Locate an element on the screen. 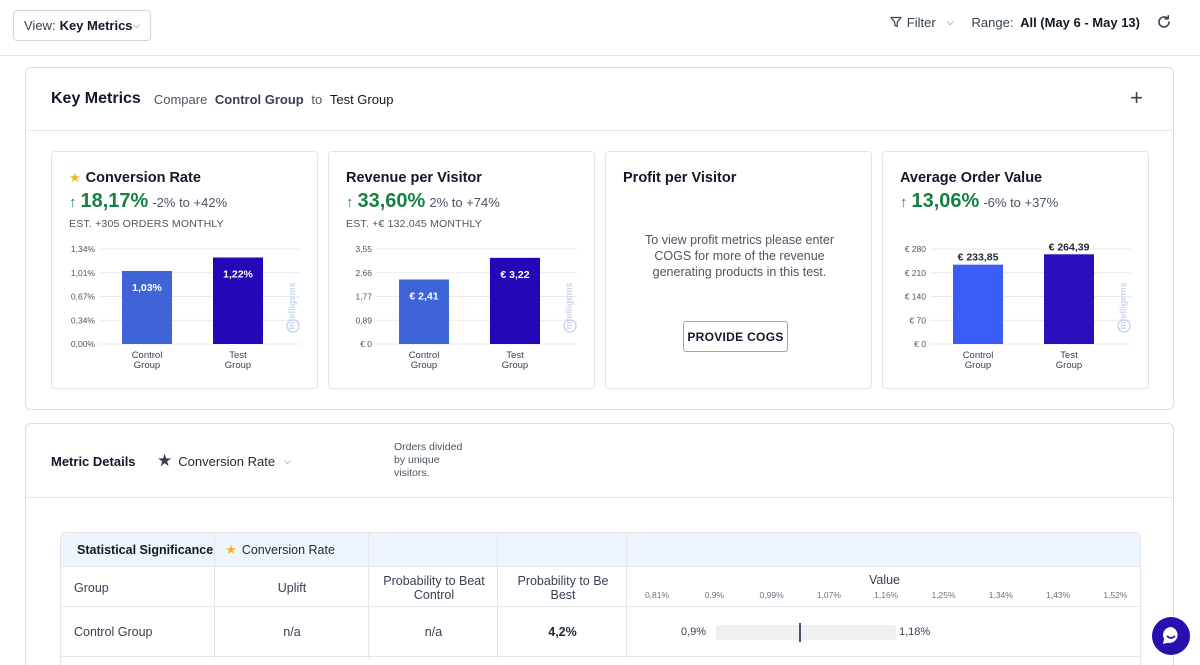  metric-selector: ★ Conversion Rate ⌵ is located at coordinates (224, 461).